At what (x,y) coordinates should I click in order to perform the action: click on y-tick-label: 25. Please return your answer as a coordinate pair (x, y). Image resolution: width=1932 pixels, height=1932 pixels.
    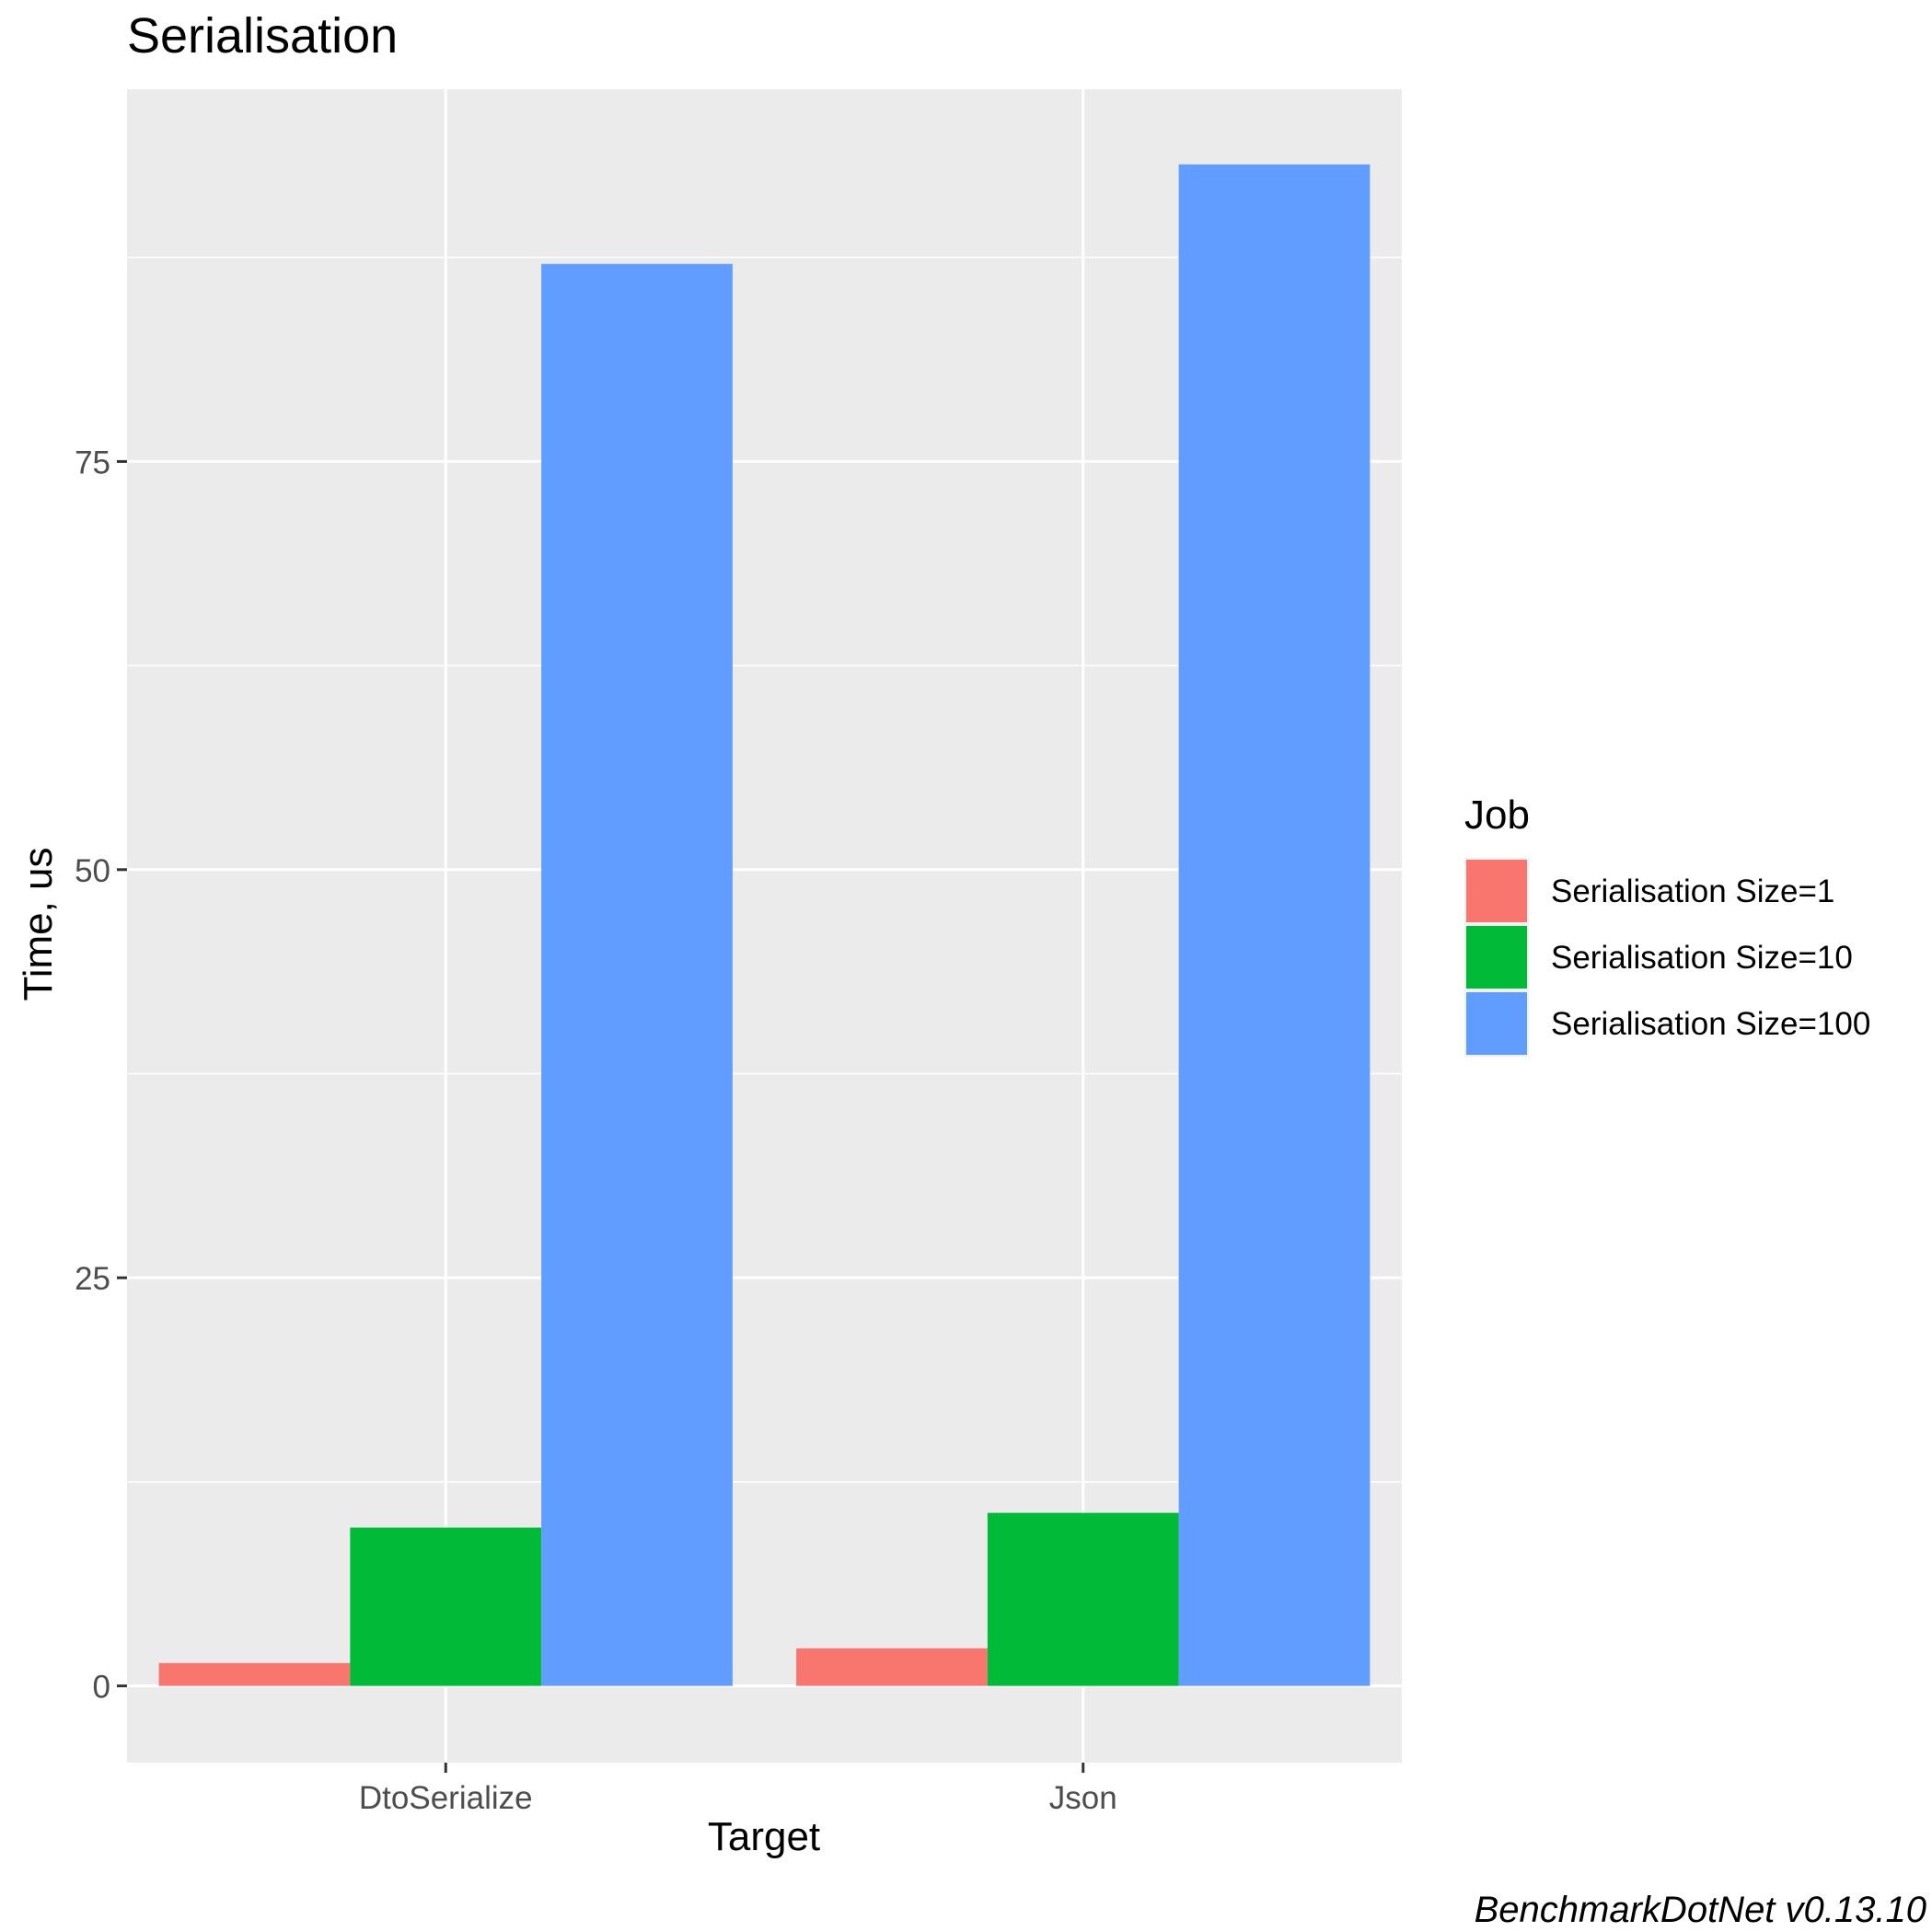
    Looking at the image, I should click on (93, 1279).